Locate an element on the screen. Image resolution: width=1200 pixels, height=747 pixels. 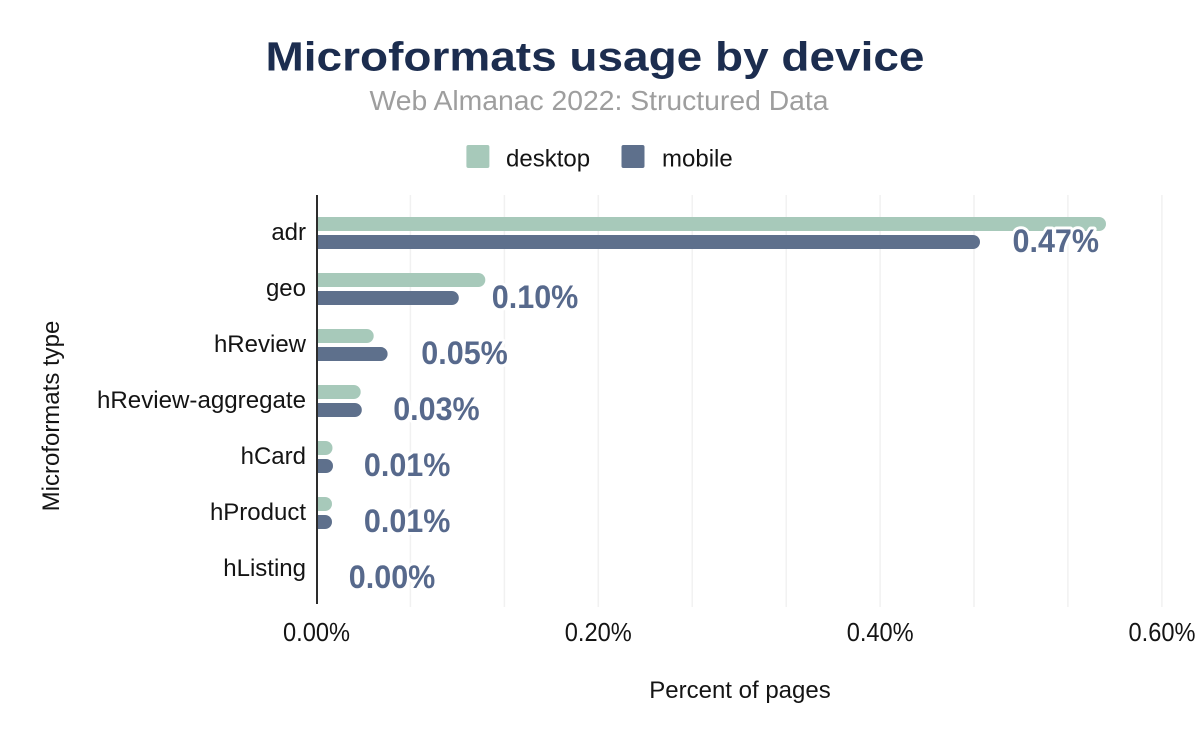
svg-text: mobile is located at coordinates (697, 159).